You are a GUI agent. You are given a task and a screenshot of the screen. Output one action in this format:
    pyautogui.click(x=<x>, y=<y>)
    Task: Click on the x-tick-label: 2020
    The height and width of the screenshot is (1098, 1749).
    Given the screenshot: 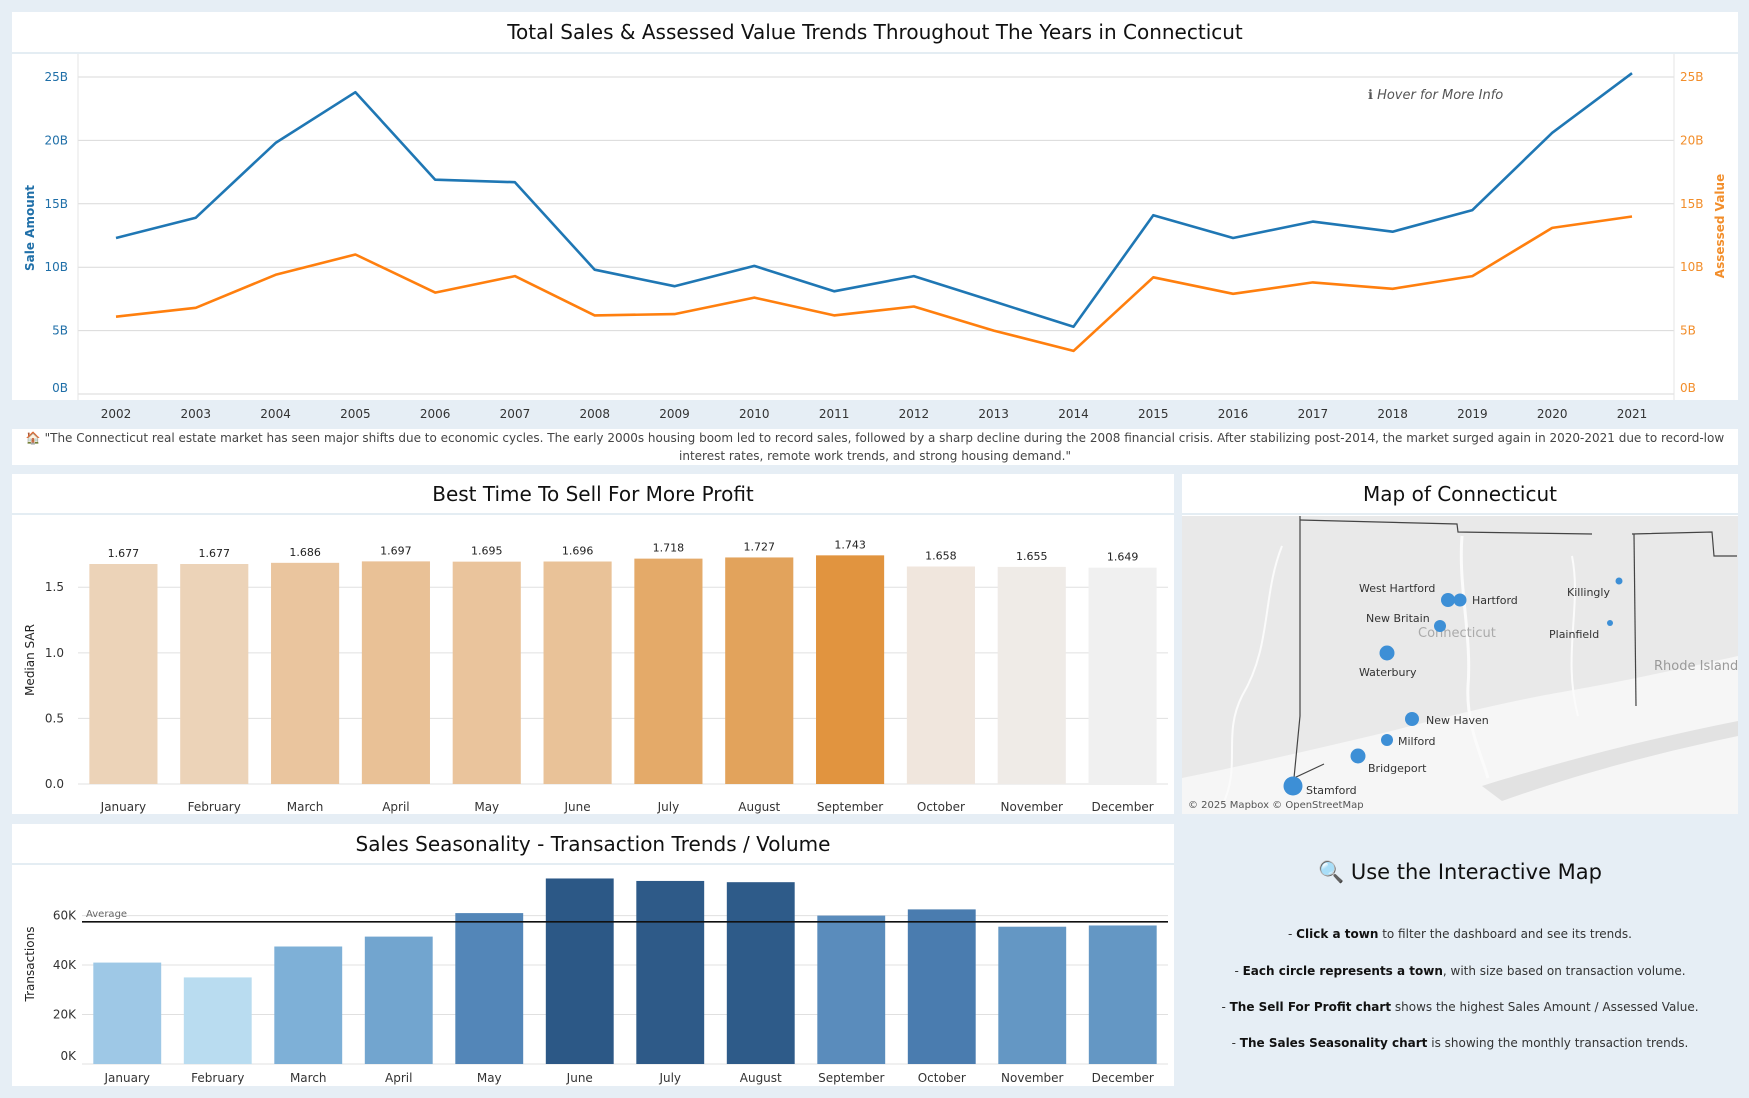 What is the action you would take?
    pyautogui.click(x=1552, y=414)
    